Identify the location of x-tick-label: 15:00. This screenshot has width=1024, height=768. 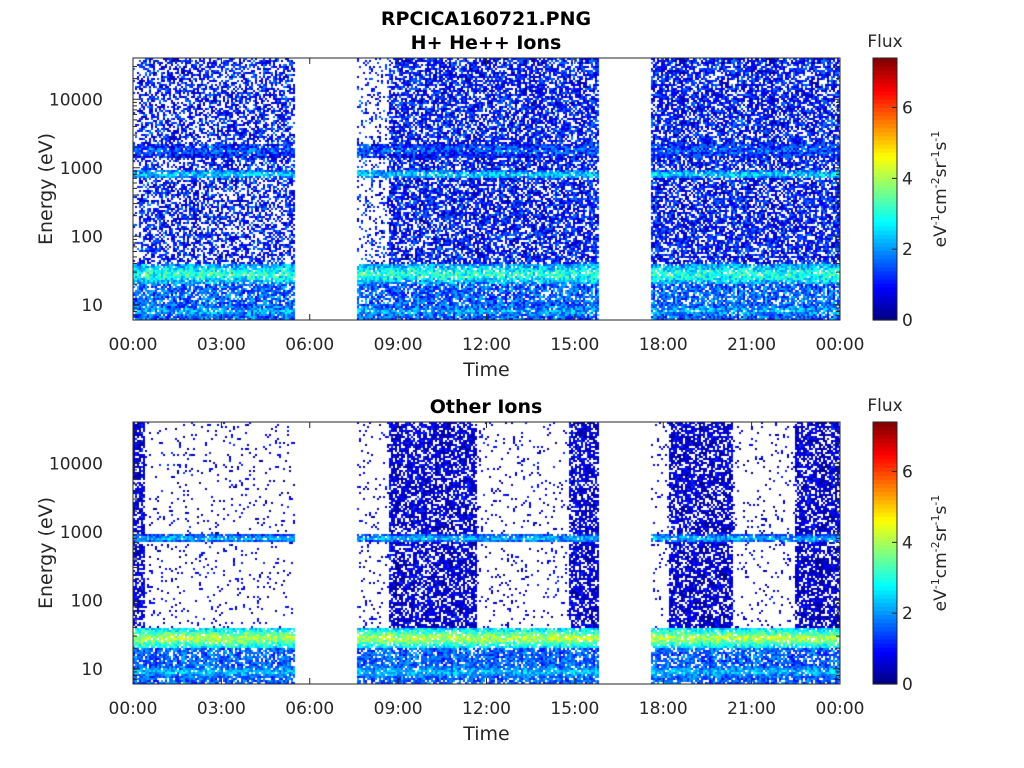
(574, 709).